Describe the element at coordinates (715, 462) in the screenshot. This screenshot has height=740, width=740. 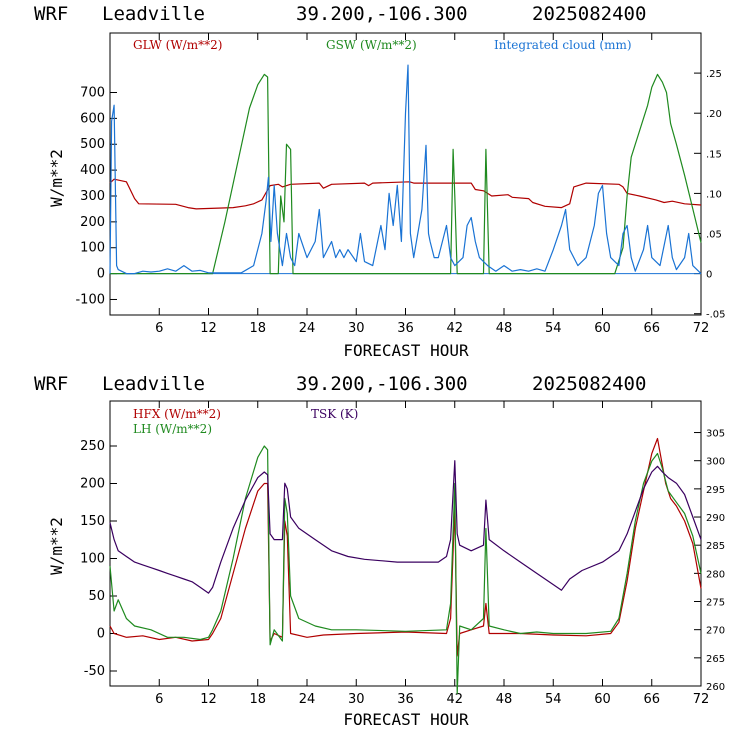
I see `chart2-right-tick-label: 300` at that location.